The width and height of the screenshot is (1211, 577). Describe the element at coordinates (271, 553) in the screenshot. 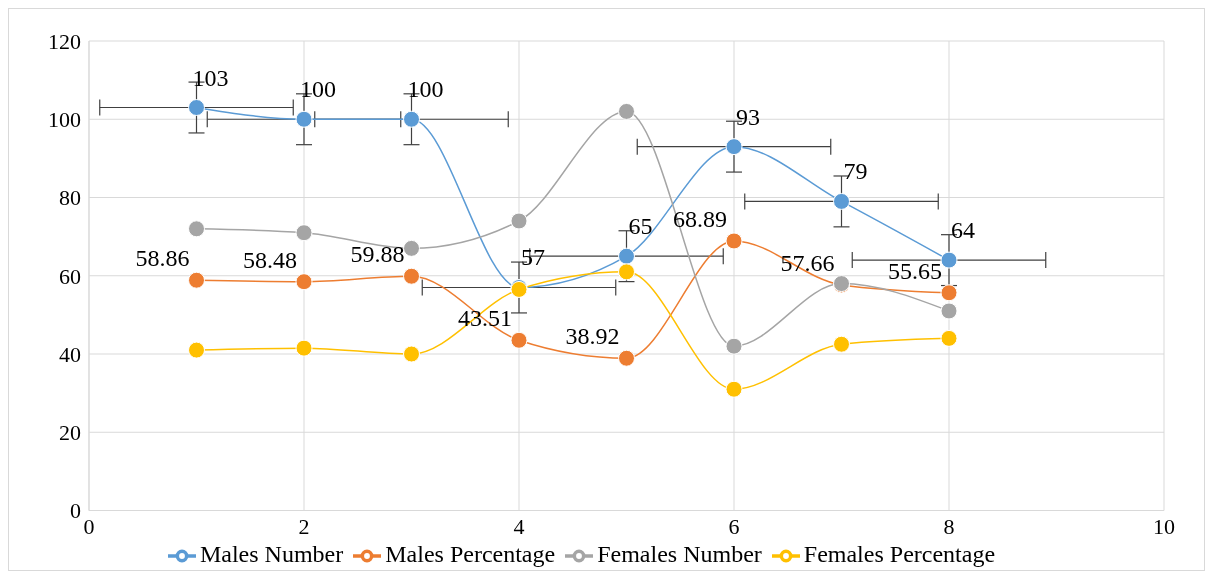

I see `legend-label: Males Number` at that location.